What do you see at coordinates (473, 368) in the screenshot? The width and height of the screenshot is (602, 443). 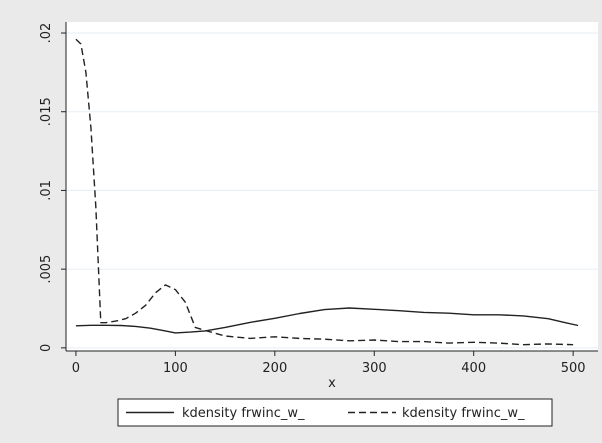 I see `x-tick-label-4: 400` at bounding box center [473, 368].